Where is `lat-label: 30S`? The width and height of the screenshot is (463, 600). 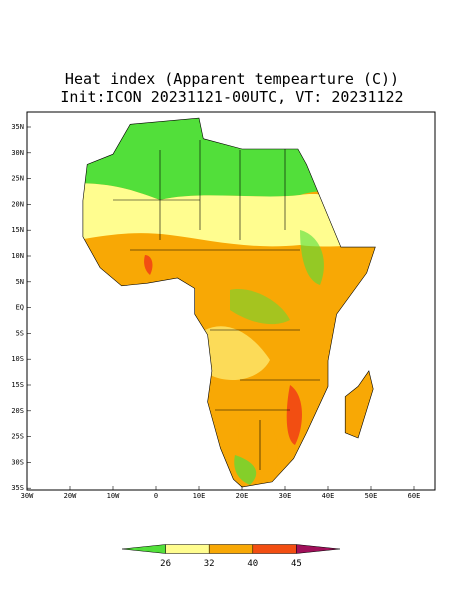
lat-label: 30S is located at coordinates (17, 462).